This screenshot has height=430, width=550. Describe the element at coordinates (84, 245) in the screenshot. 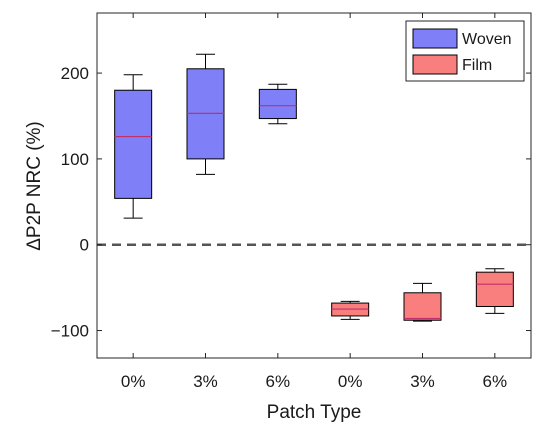

I see `y-tick-label: 0` at that location.